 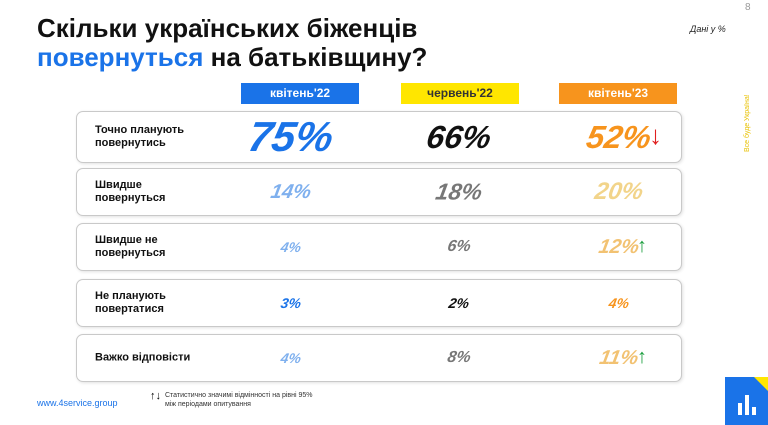 I want to click on value-jun22: 2%, so click(x=459, y=303).